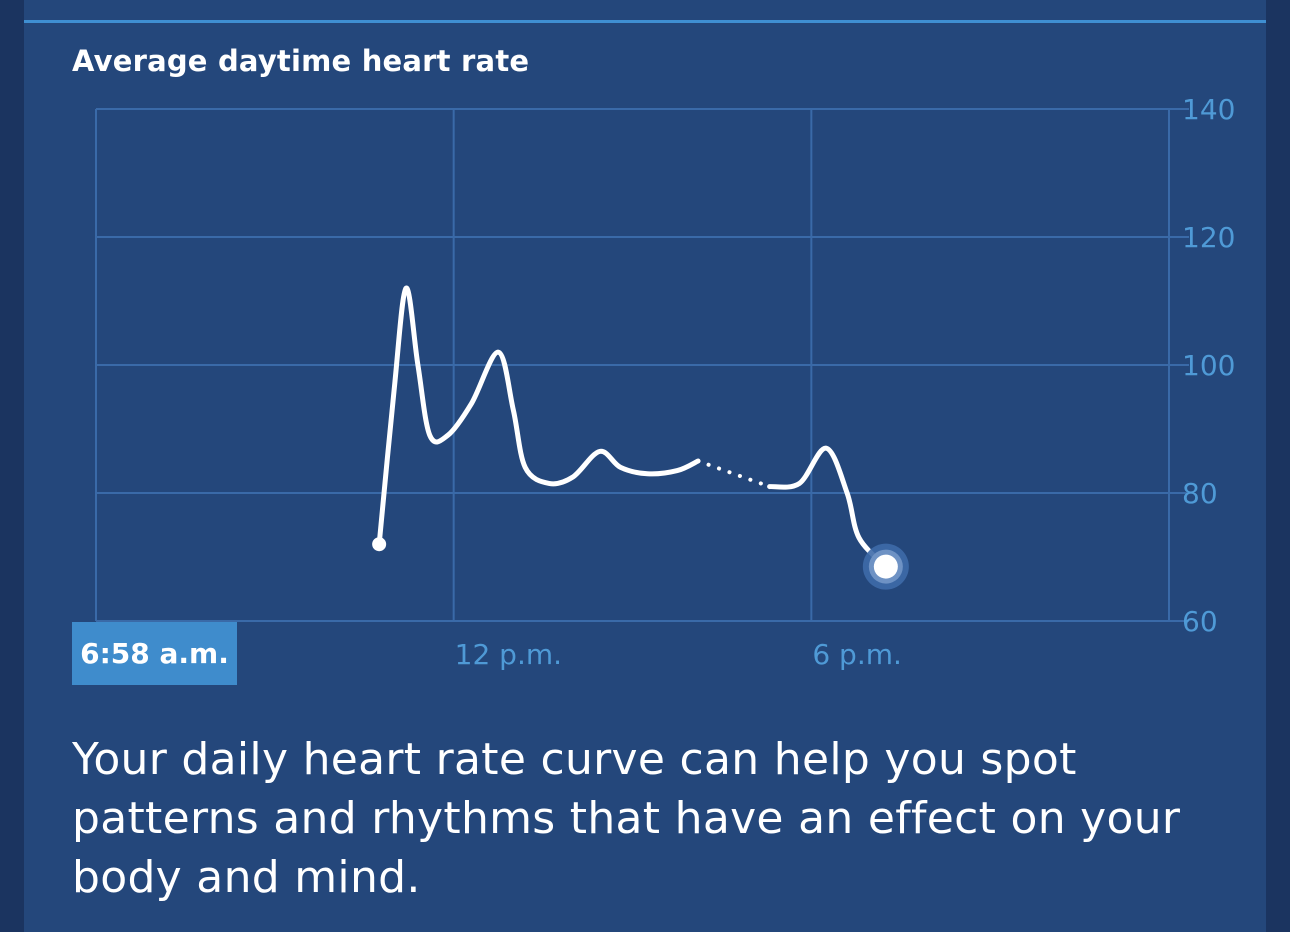 This screenshot has width=1290, height=932. I want to click on x-axis-ticks: 12 p.m. 6 p.m., so click(678, 654).